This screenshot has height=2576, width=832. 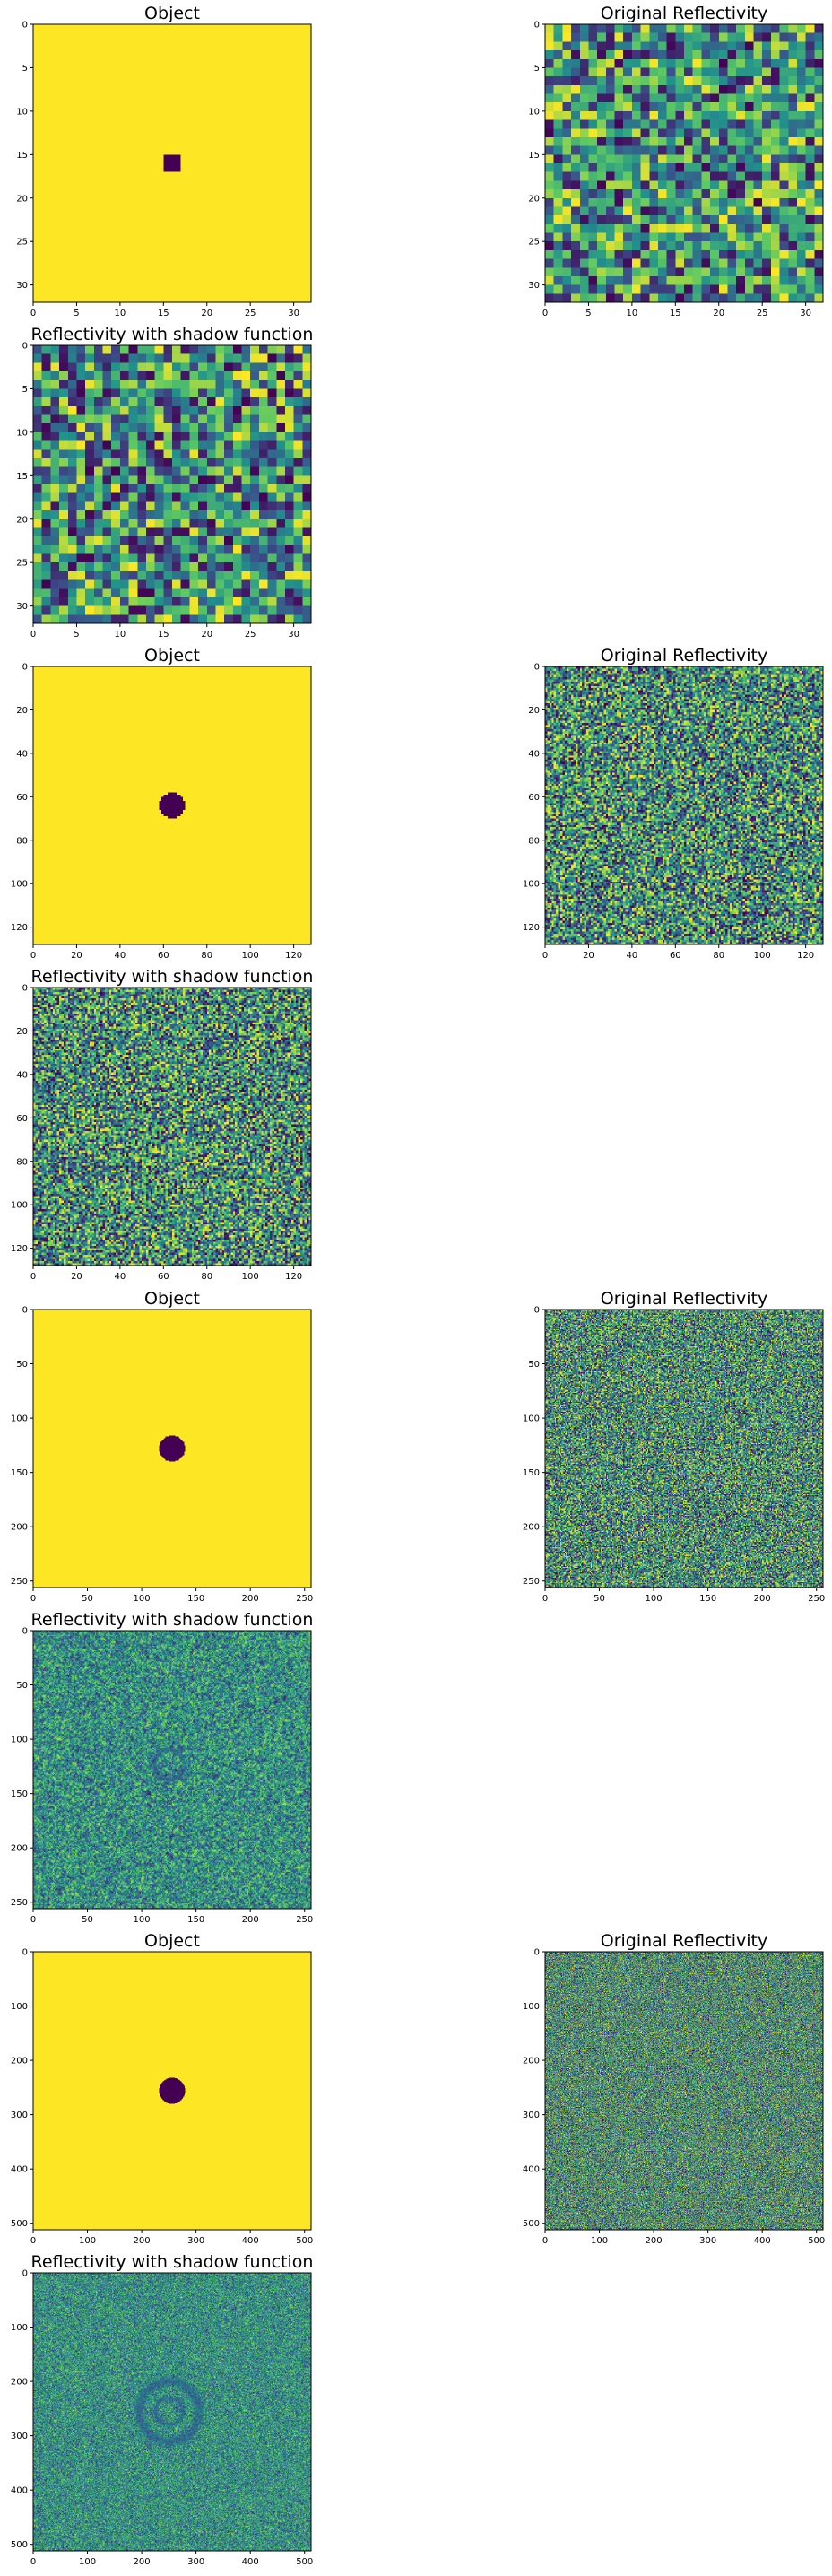 I want to click on y-tick-label: 150, so click(x=19, y=1473).